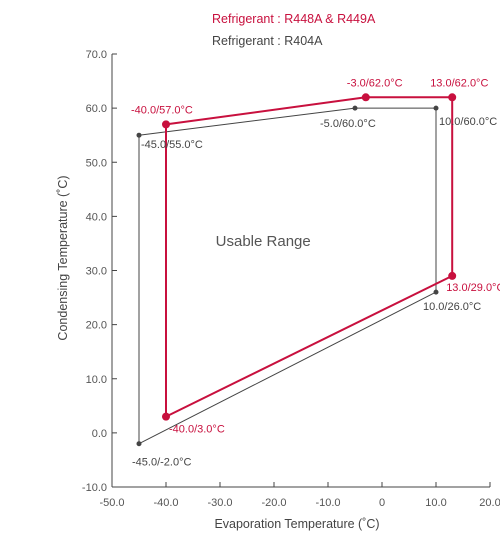 This screenshot has height=540, width=500. Describe the element at coordinates (96, 109) in the screenshot. I see `y-tick-label: 60.0` at that location.